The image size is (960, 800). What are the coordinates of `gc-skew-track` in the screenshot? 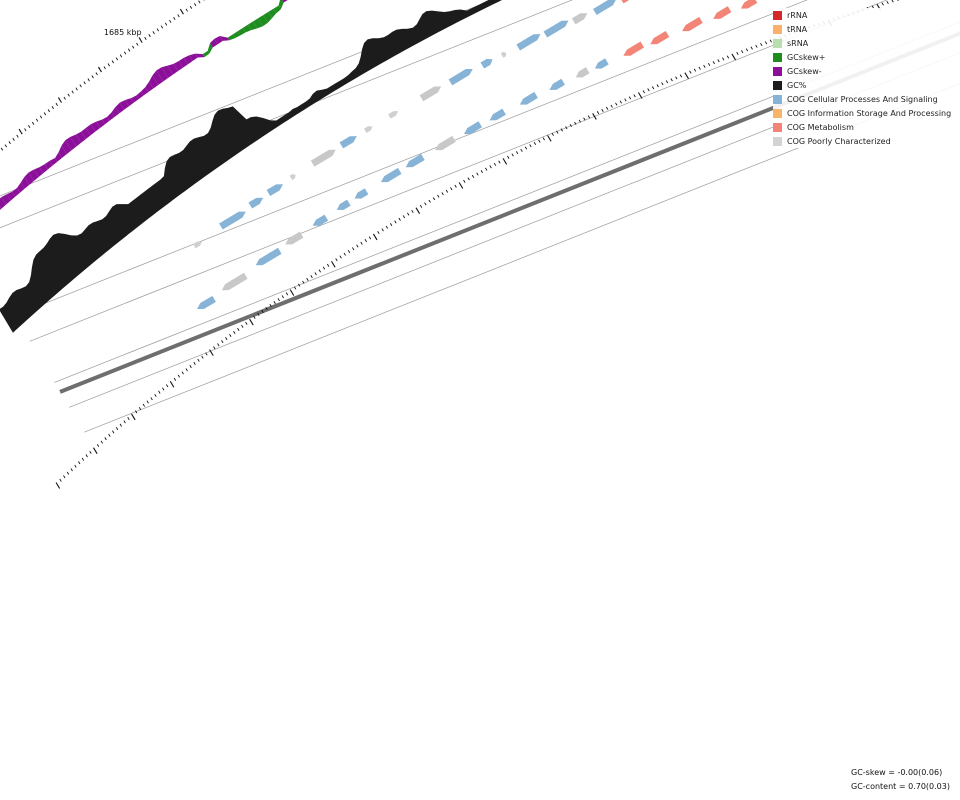 It's located at (144, 105).